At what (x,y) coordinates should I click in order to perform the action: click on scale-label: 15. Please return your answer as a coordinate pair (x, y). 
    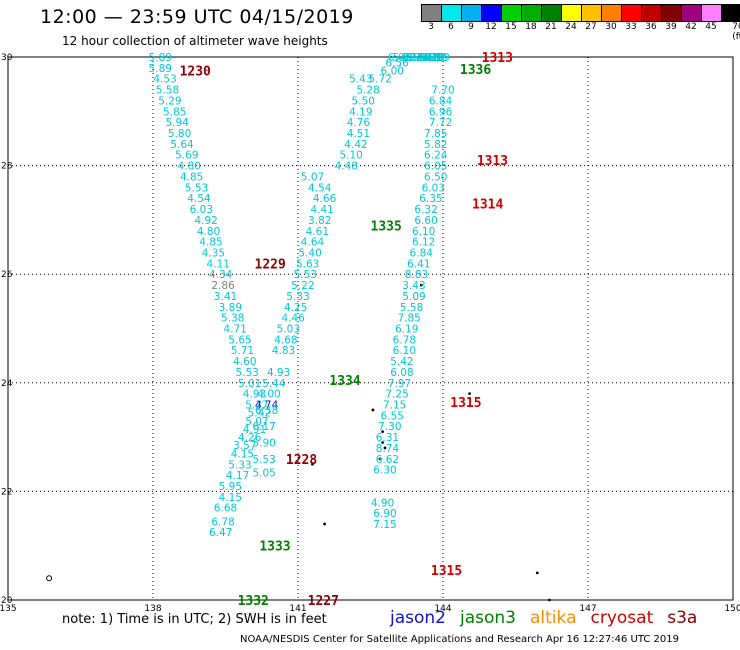
    Looking at the image, I should click on (511, 27).